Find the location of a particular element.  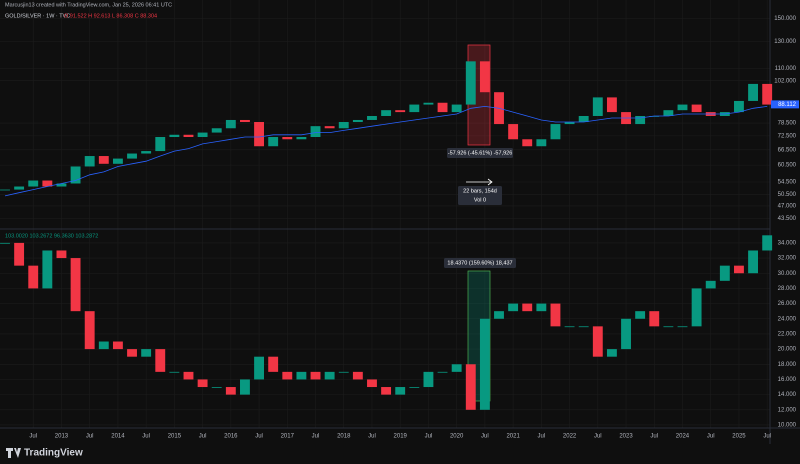

y-tick-label: 26.000 is located at coordinates (787, 304).